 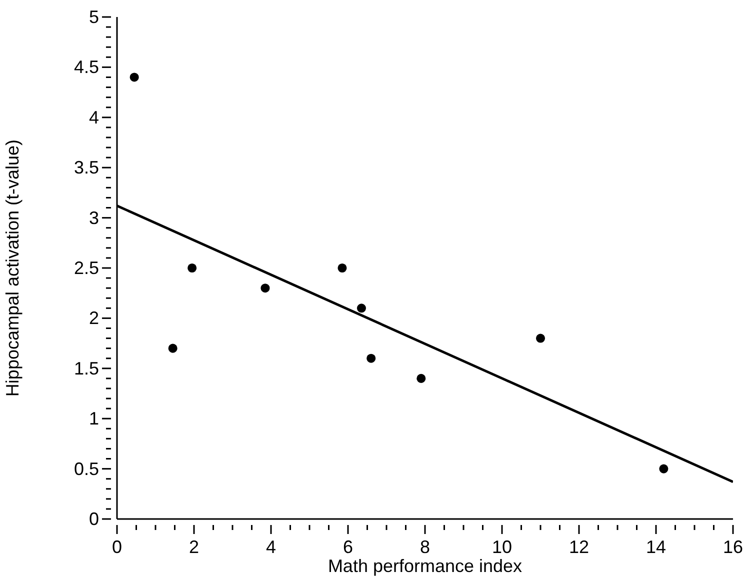 I want to click on y-tick-label: 5, so click(x=93, y=17).